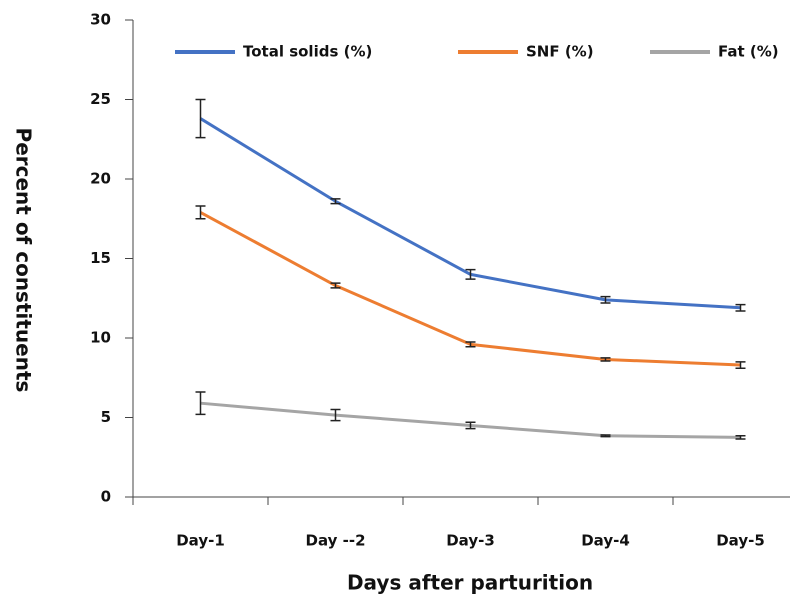  I want to click on y-tick-label: 10, so click(100, 338).